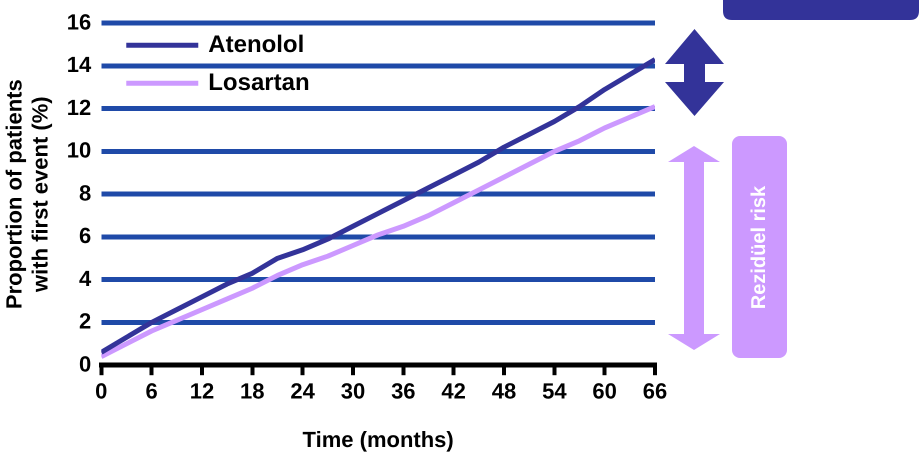  Describe the element at coordinates (252, 391) in the screenshot. I see `x-tick-label: 18` at that location.